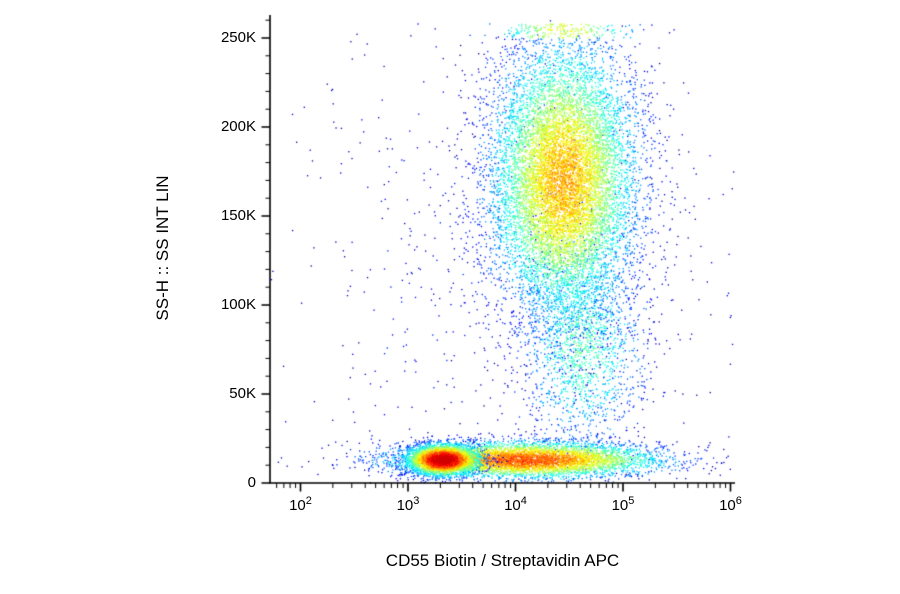  Describe the element at coordinates (238, 215) in the screenshot. I see `y-tick-label: 150K` at that location.